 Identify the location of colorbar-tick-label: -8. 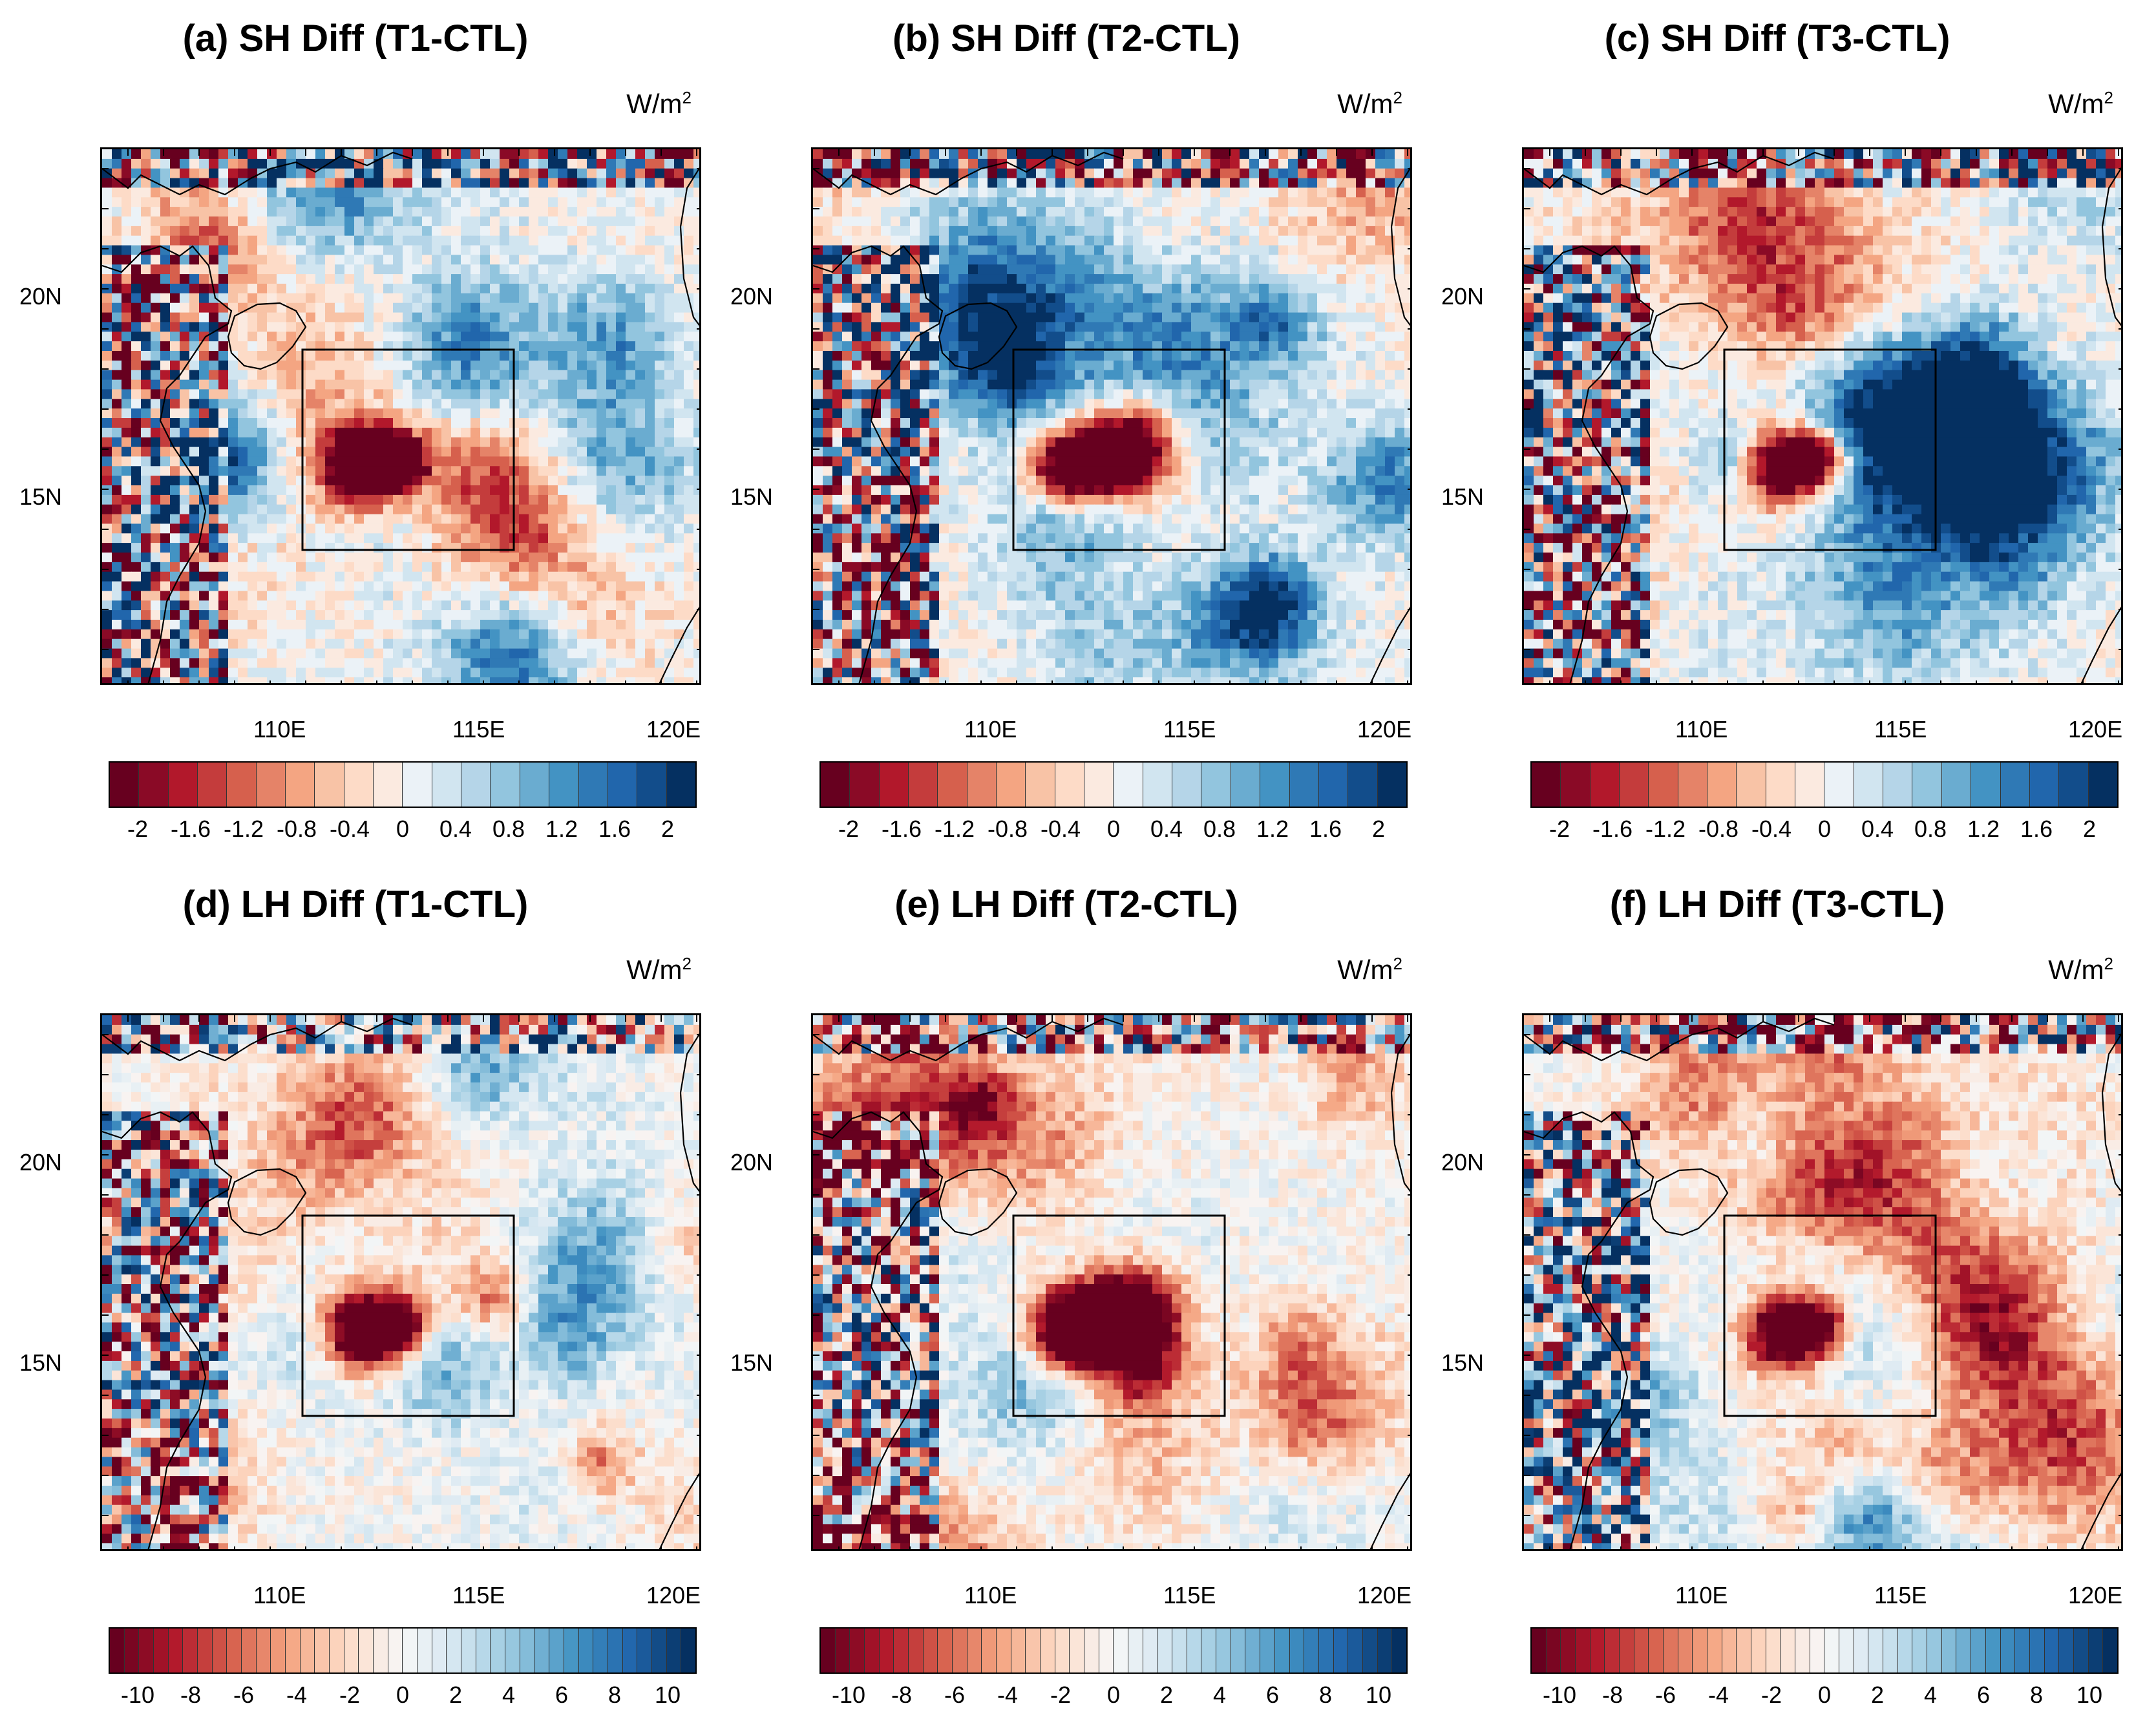
(902, 1695).